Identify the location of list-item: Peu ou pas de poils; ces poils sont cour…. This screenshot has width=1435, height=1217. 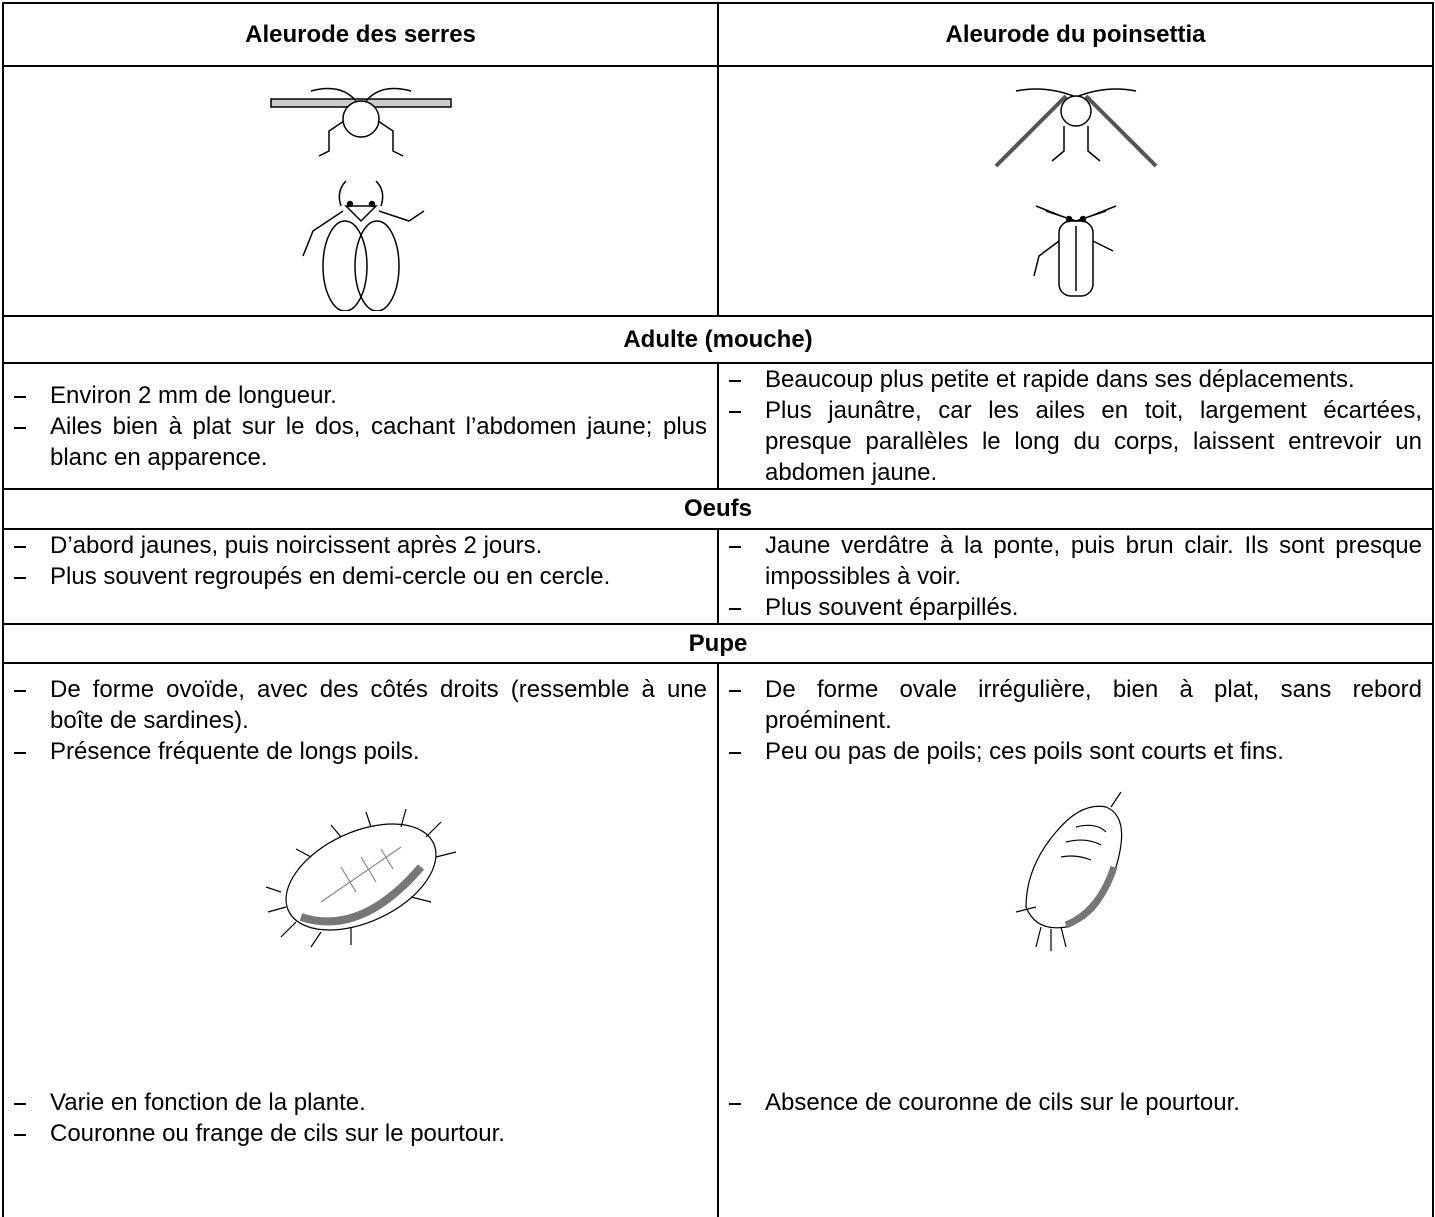
(1075, 751).